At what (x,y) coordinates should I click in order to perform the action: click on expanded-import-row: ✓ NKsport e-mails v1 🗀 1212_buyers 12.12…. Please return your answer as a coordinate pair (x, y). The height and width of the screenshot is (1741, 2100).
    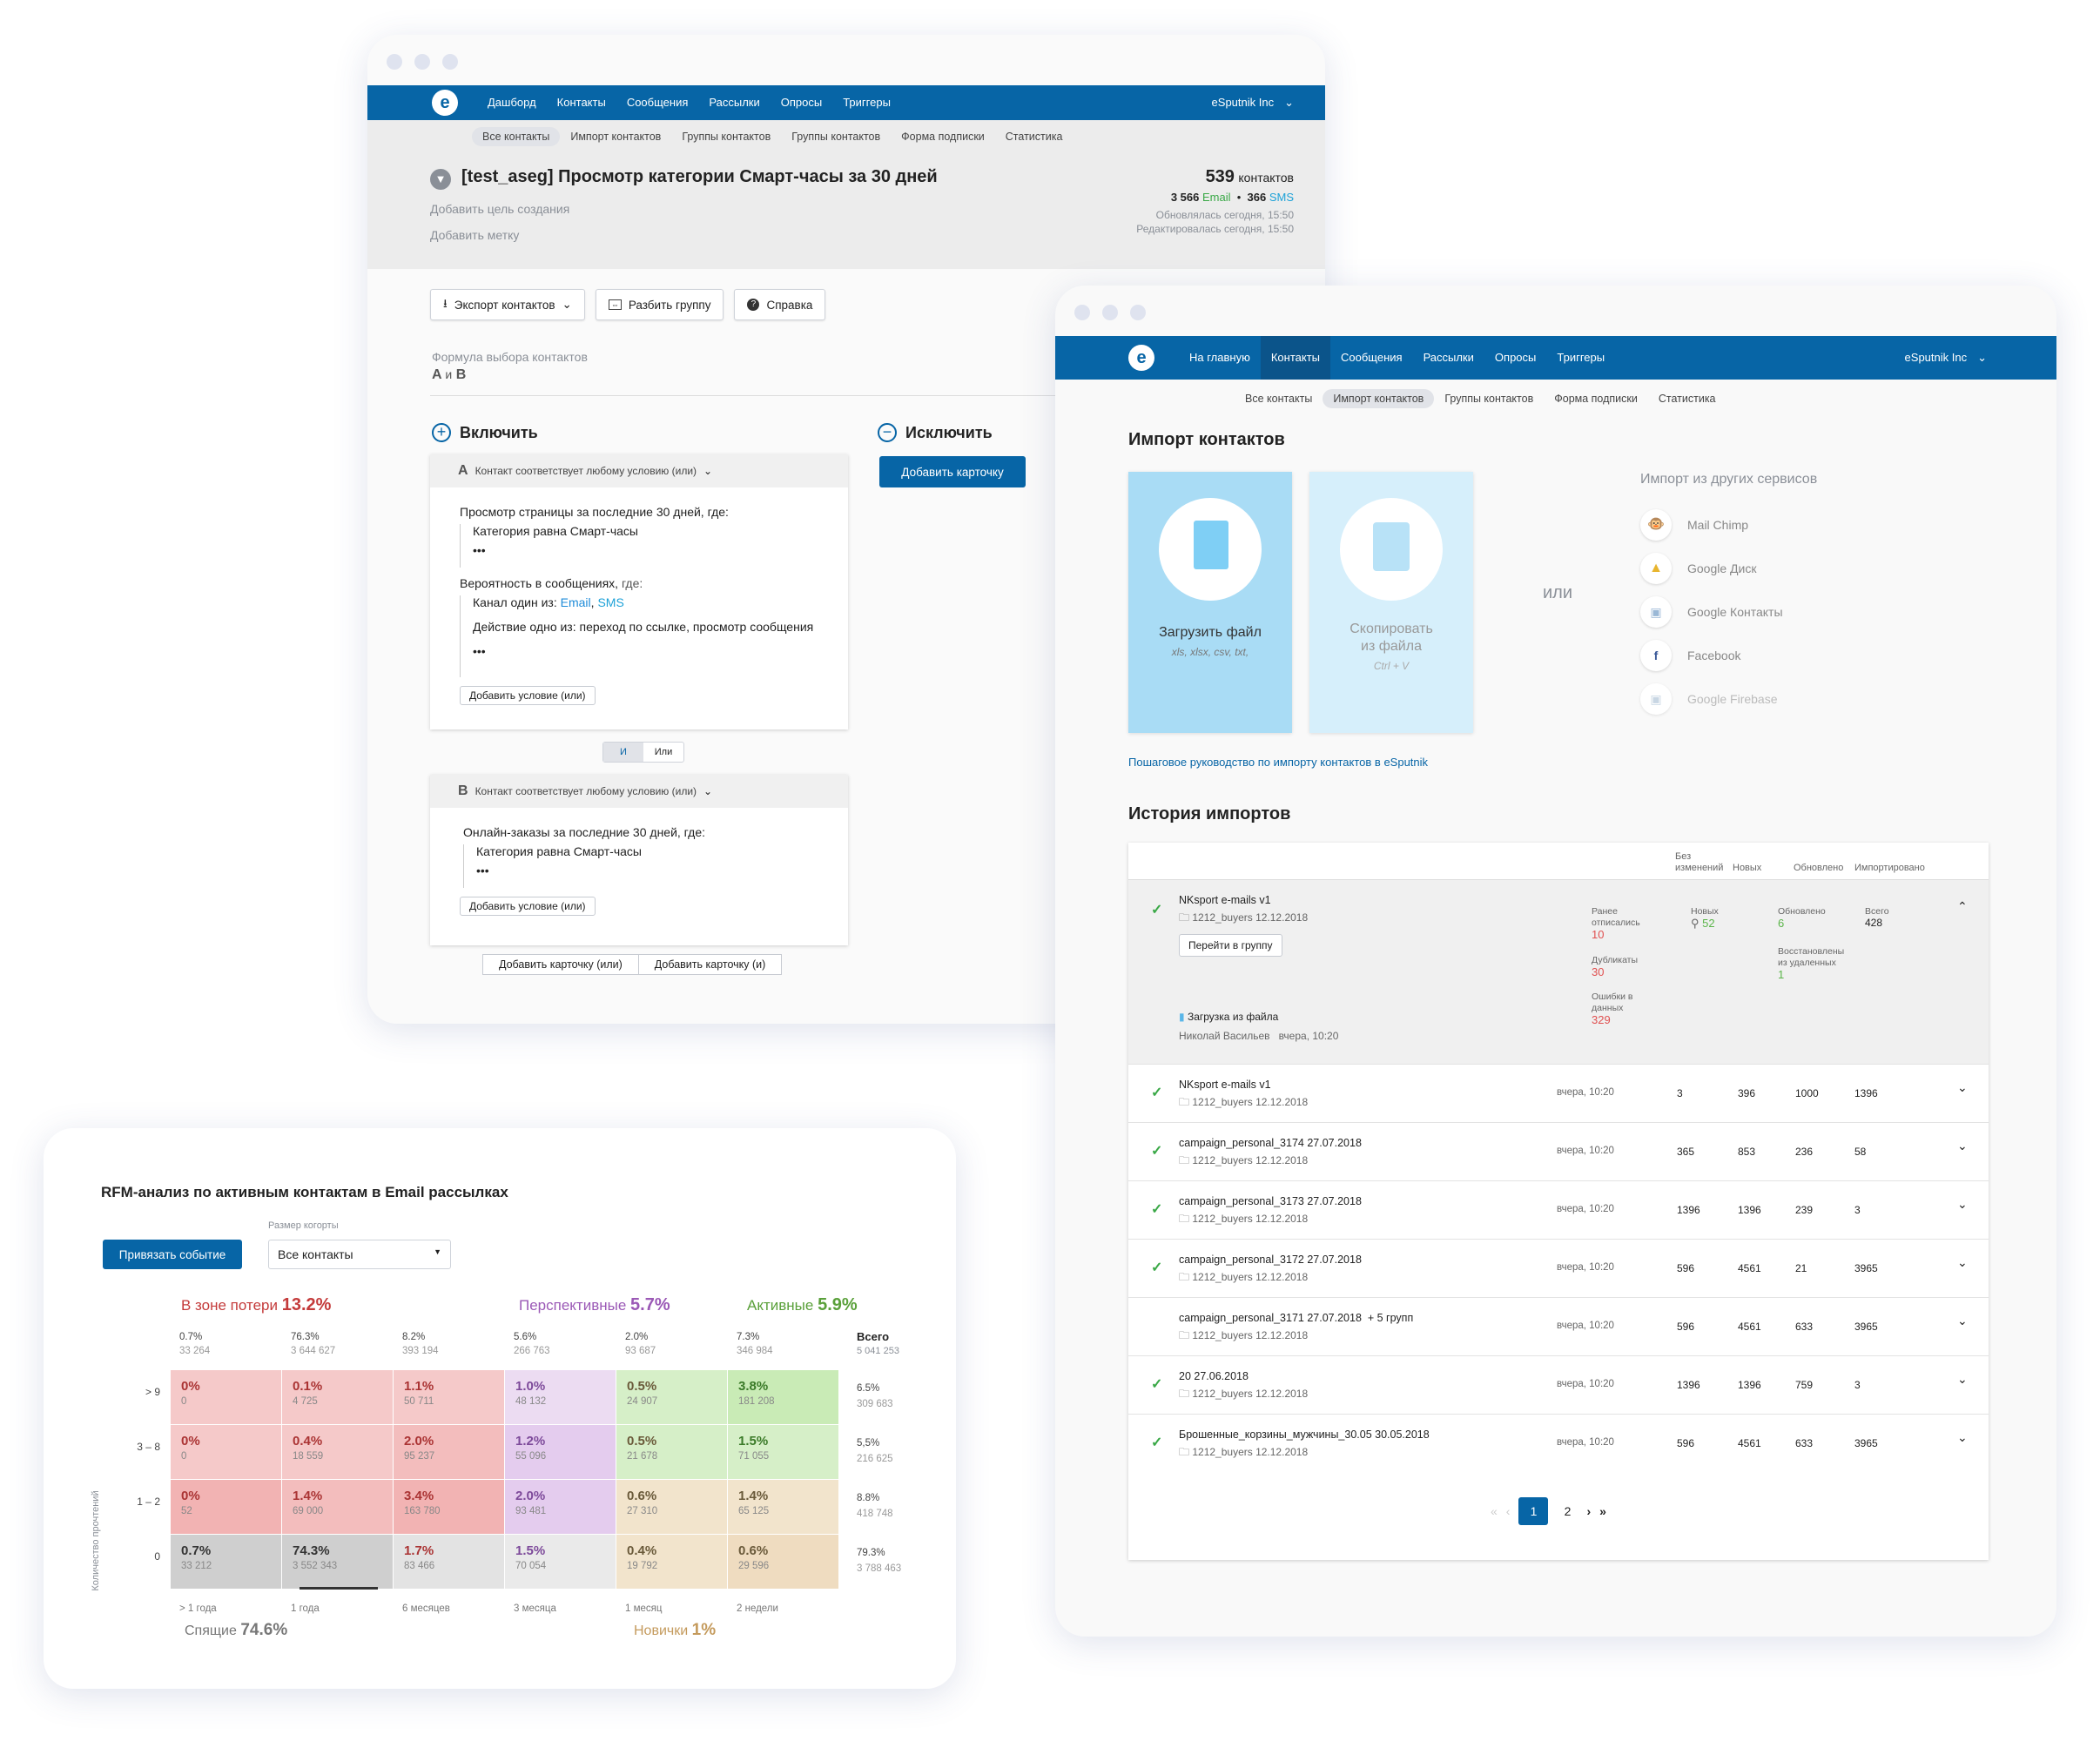
    Looking at the image, I should click on (1558, 972).